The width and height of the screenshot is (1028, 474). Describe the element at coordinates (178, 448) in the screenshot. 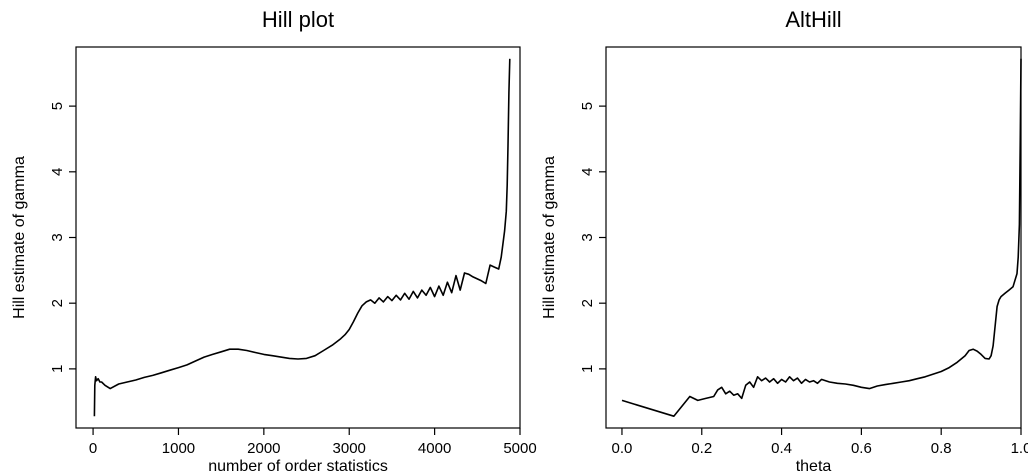

I see `hill-plot-x-tick-label: 1000` at that location.